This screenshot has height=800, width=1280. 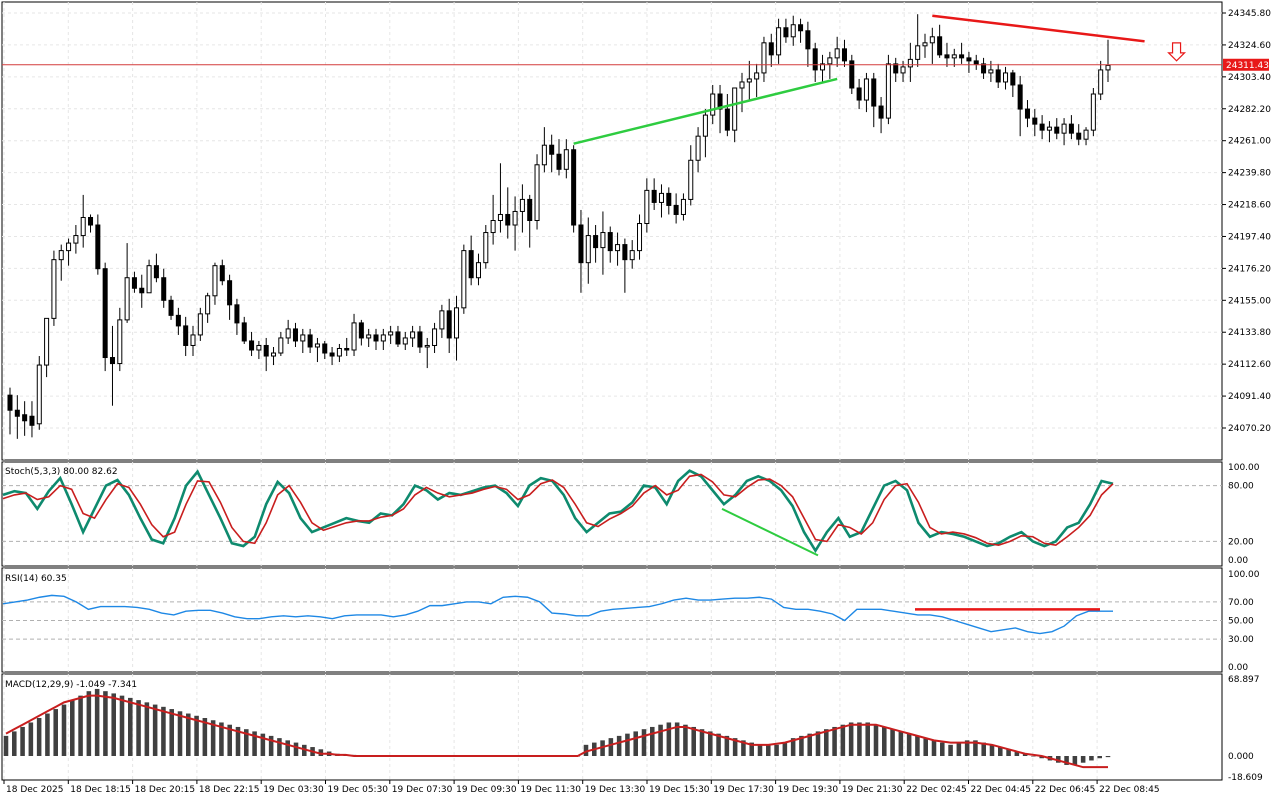 I want to click on macd-panel, so click(x=557, y=728).